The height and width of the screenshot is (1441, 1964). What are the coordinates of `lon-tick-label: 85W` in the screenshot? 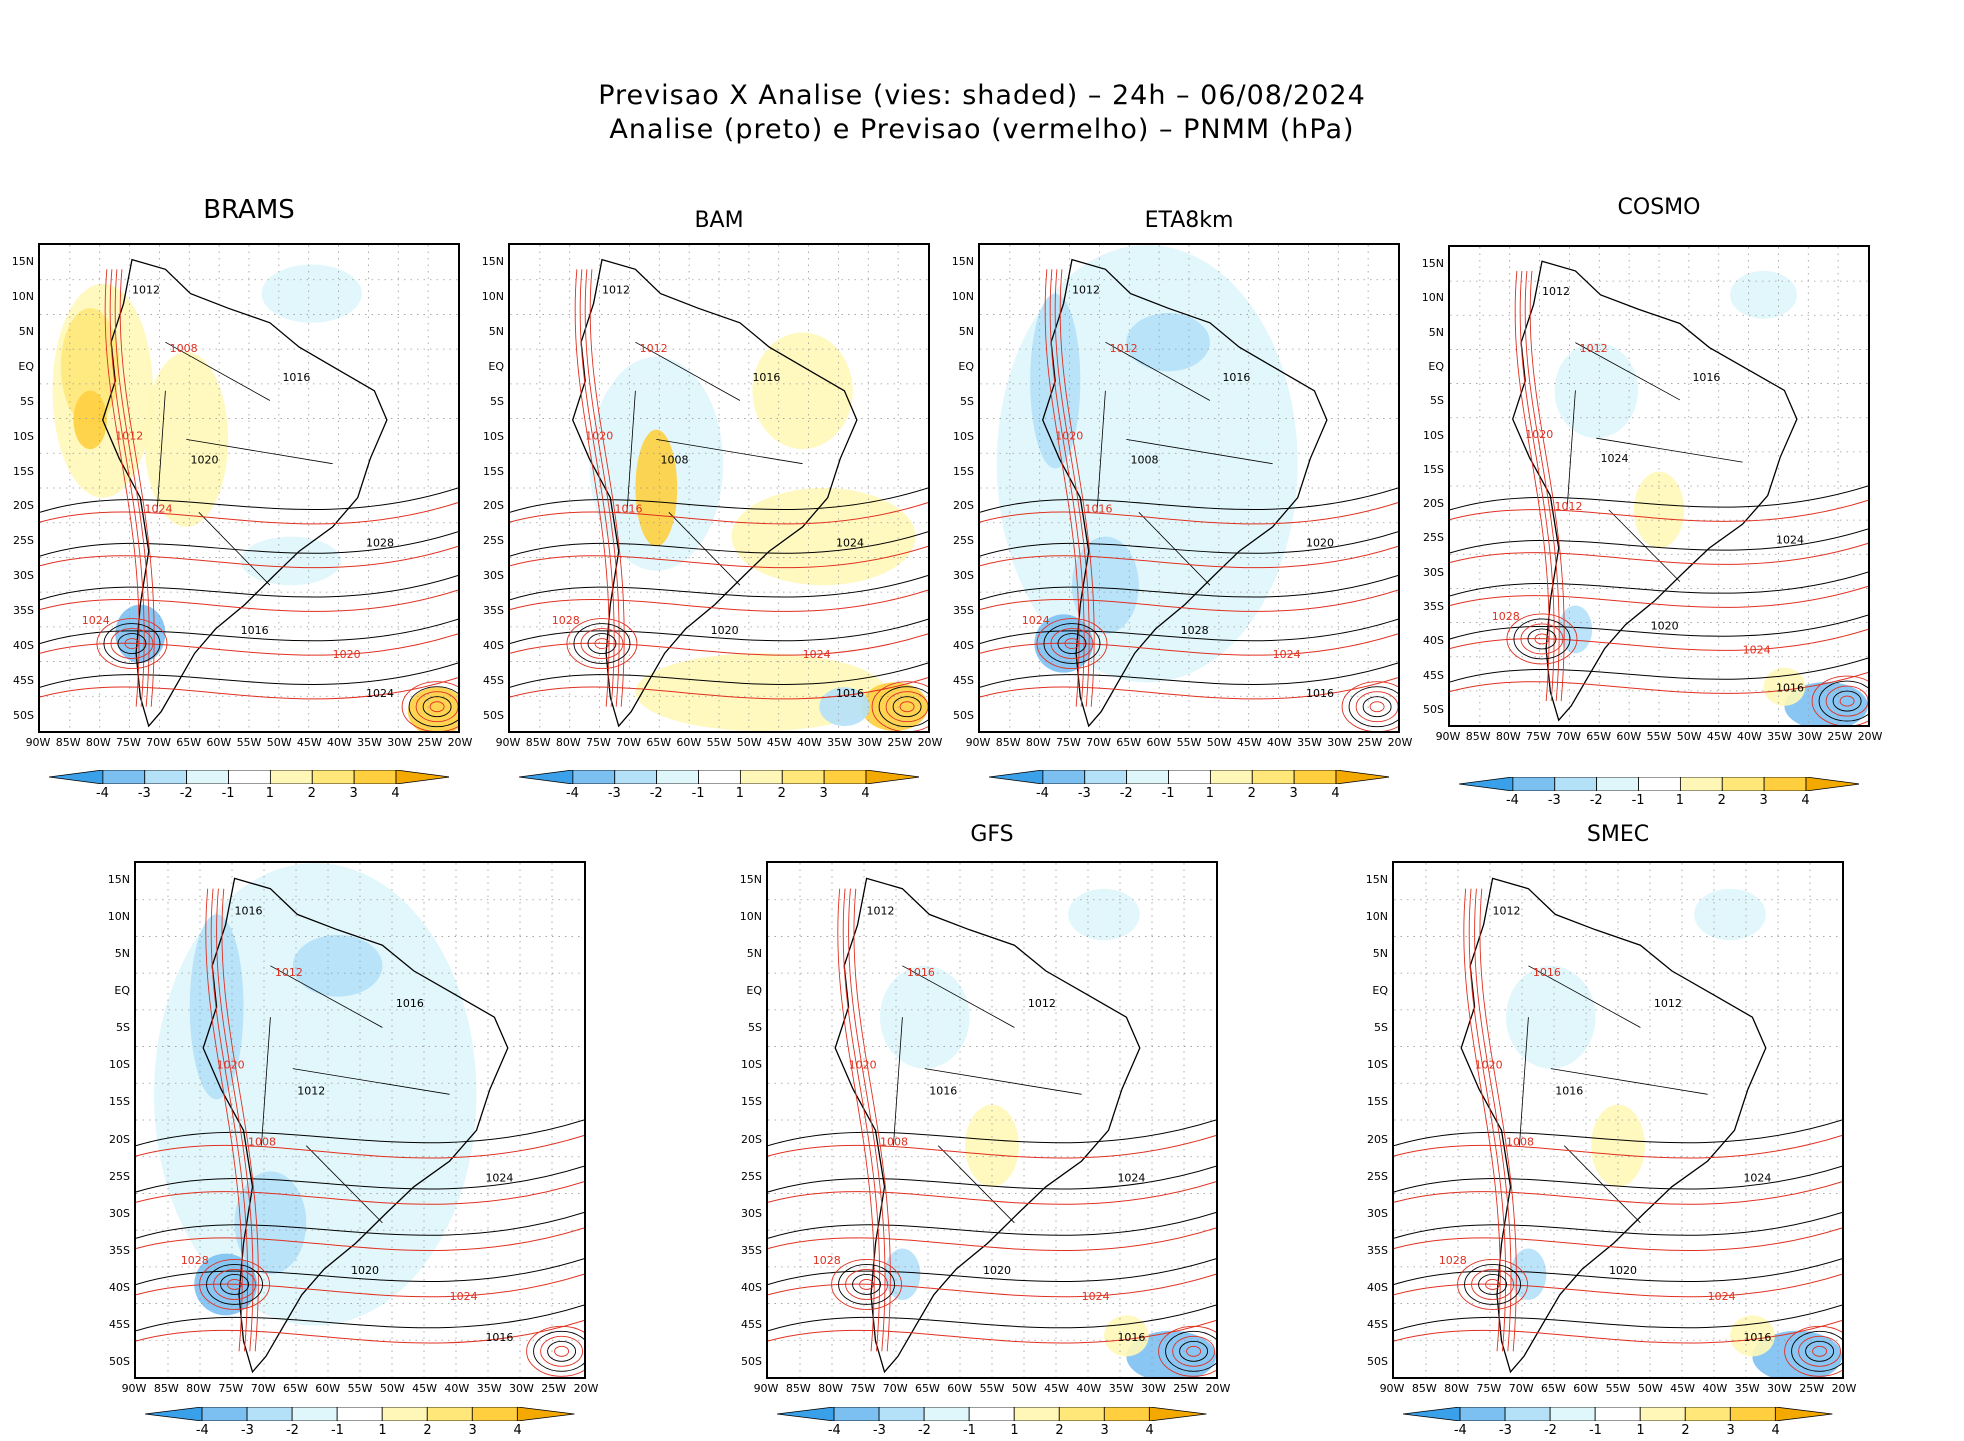 It's located at (798, 1388).